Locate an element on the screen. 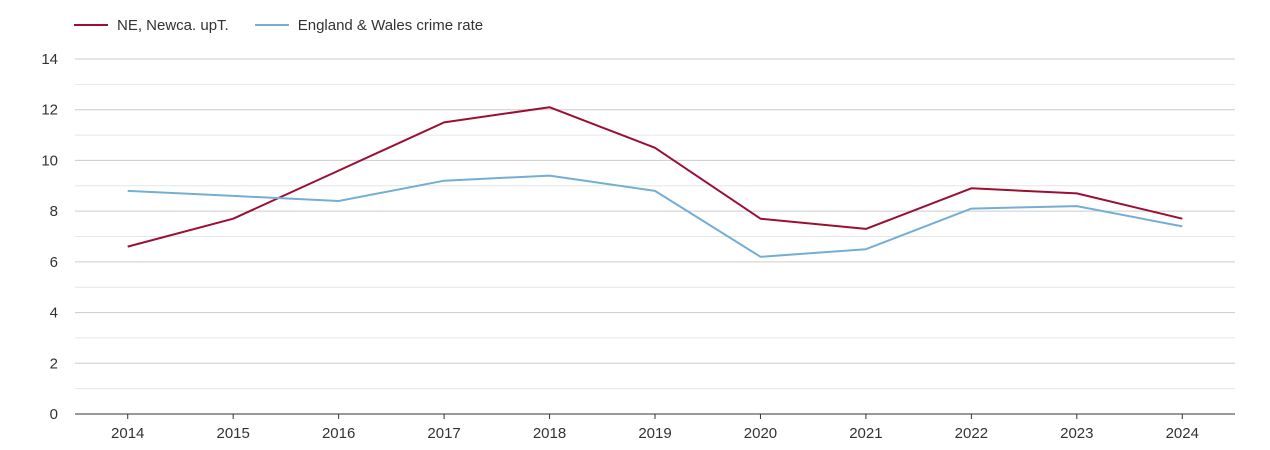  x-tick-label: 2023 is located at coordinates (1076, 433).